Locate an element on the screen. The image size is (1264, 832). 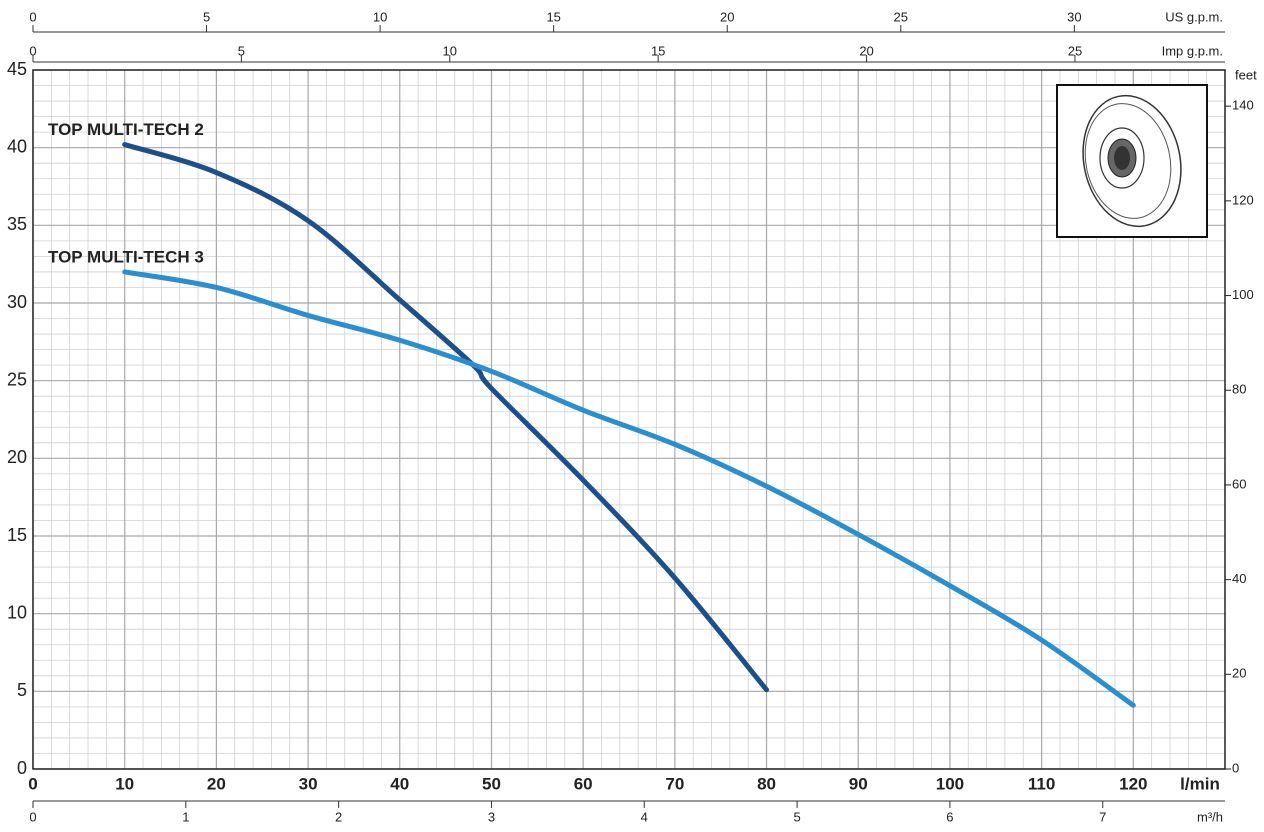
y2-tick-label: 20 is located at coordinates (1239, 673).